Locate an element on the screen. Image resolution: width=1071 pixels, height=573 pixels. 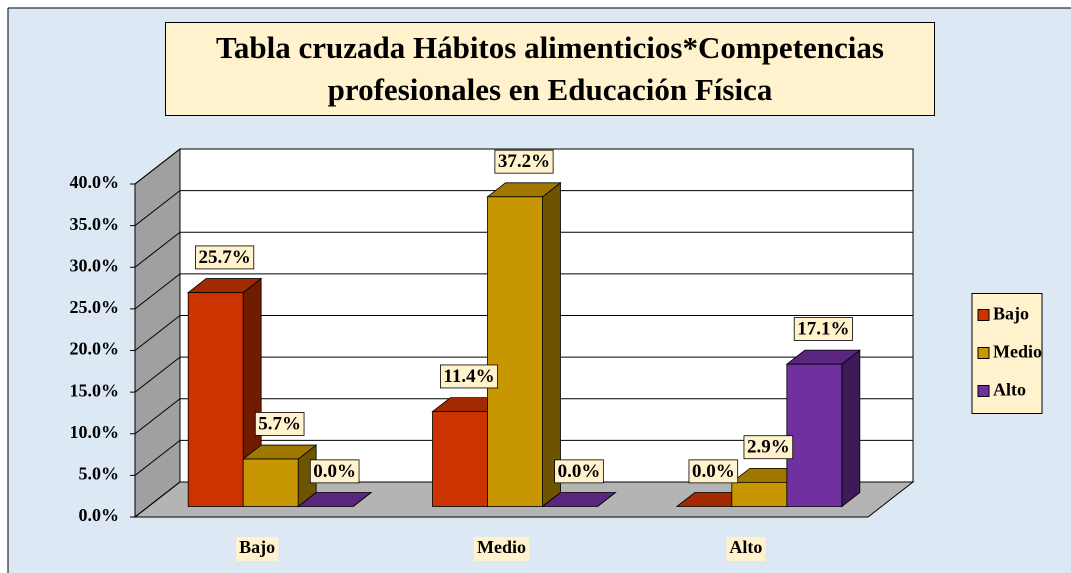
data-label-group: 11.4% is located at coordinates (469, 376).